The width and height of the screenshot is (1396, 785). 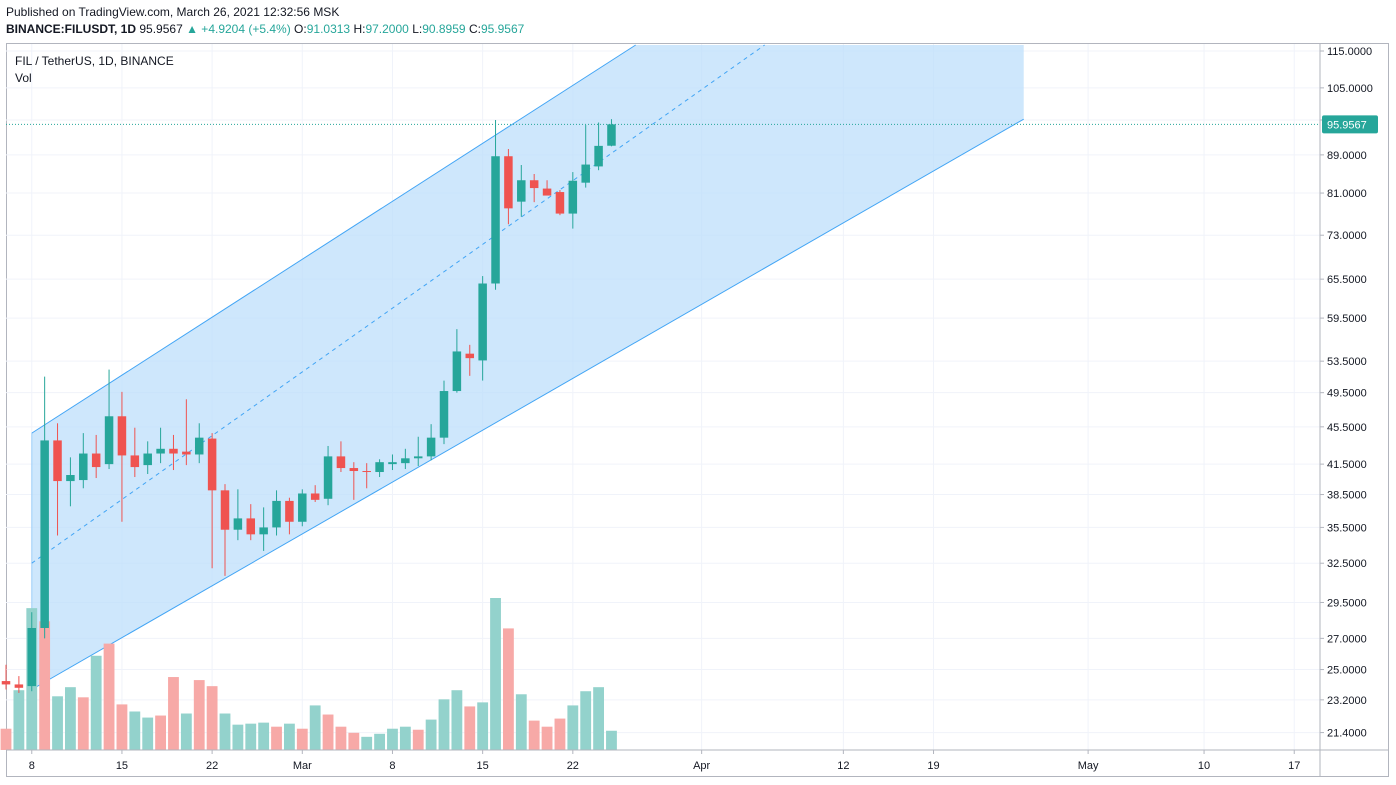 I want to click on y-tick-label: 21.4000, so click(x=1347, y=734).